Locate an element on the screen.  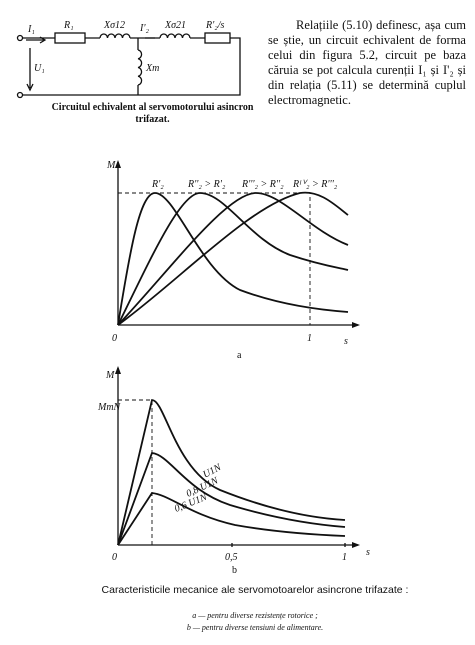
label: R₁ is located at coordinates (68, 25).